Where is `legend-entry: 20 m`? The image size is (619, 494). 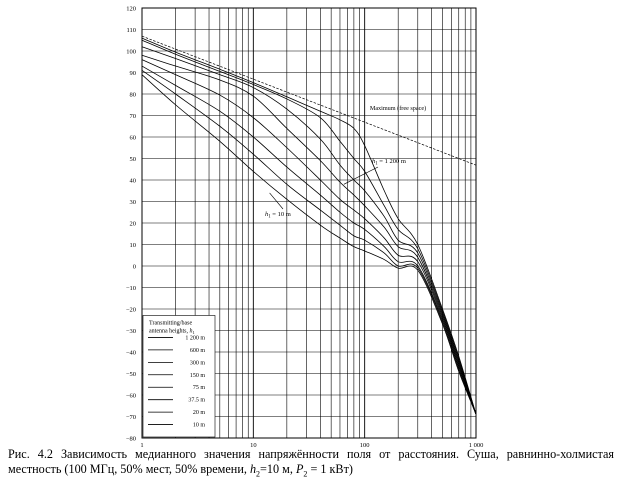
legend-entry: 20 m is located at coordinates (199, 413).